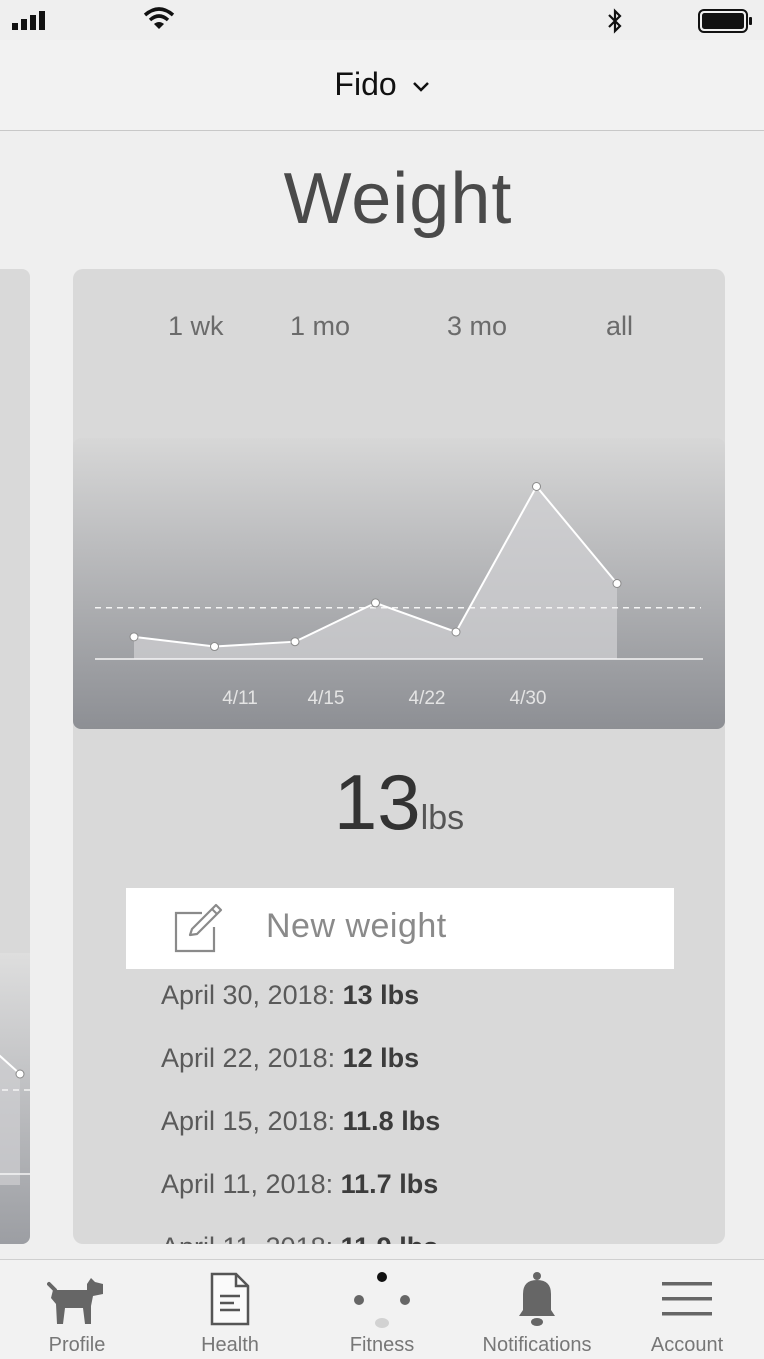 The image size is (764, 1359). What do you see at coordinates (159, 18) in the screenshot?
I see `wifi-icon` at bounding box center [159, 18].